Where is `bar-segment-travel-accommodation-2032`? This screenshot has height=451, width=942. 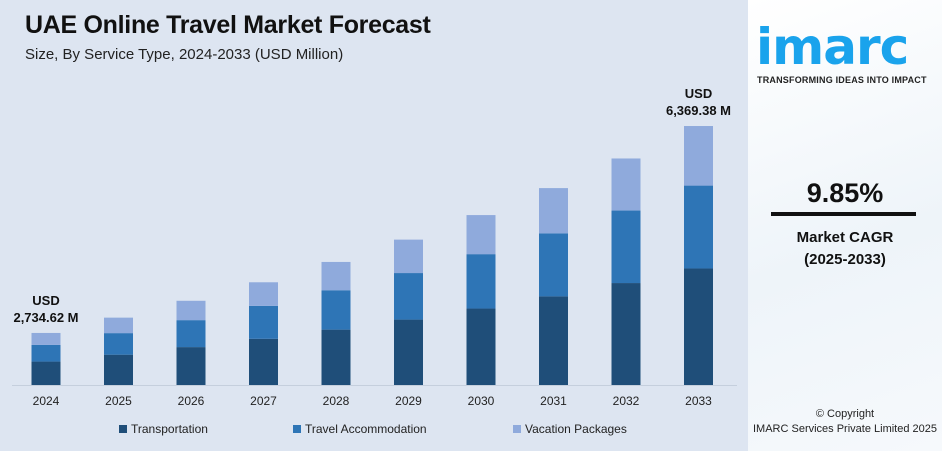 bar-segment-travel-accommodation-2032 is located at coordinates (626, 247).